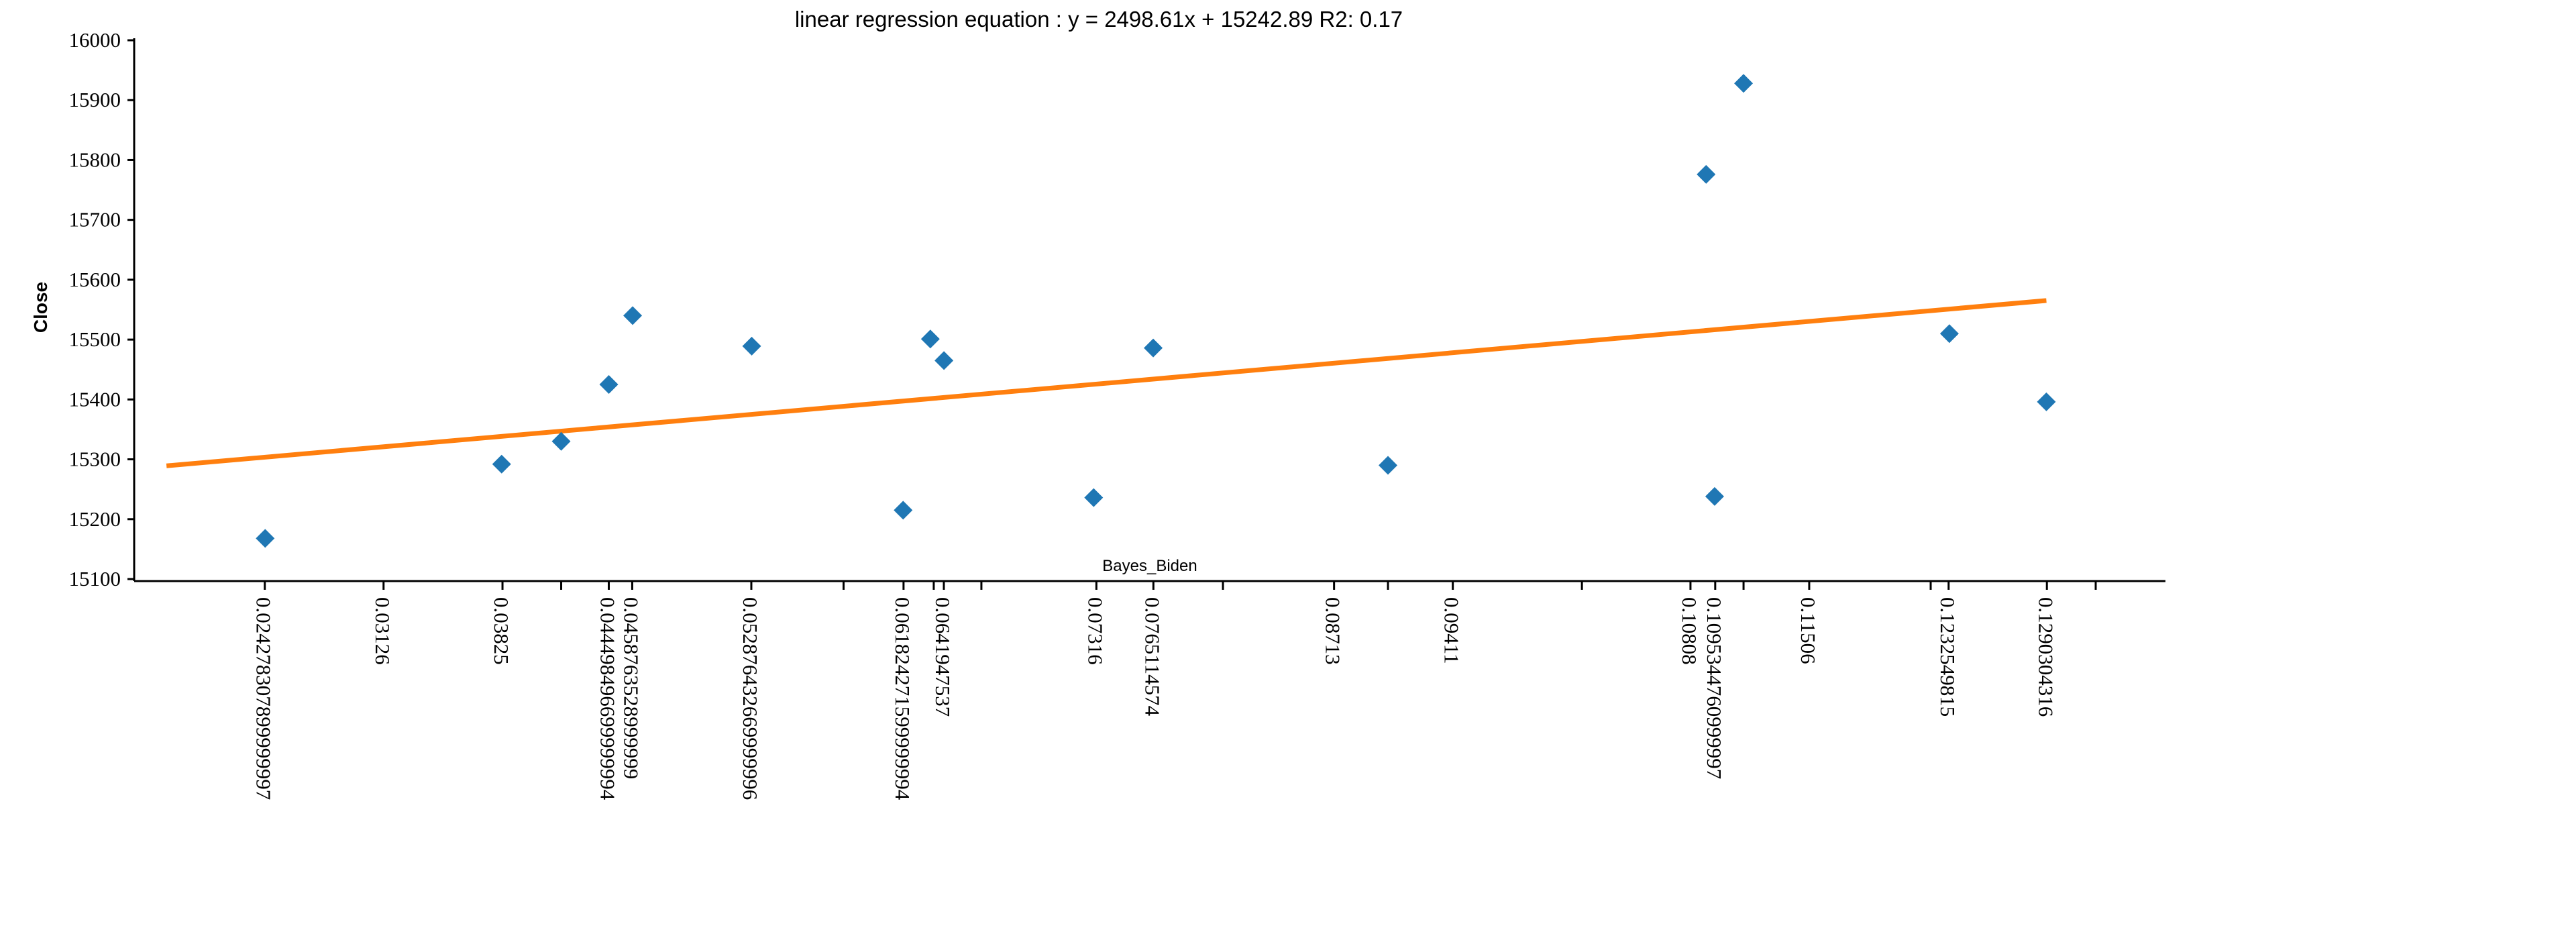 The height and width of the screenshot is (934, 2576). What do you see at coordinates (95, 519) in the screenshot?
I see `y-tick-label: 15200` at bounding box center [95, 519].